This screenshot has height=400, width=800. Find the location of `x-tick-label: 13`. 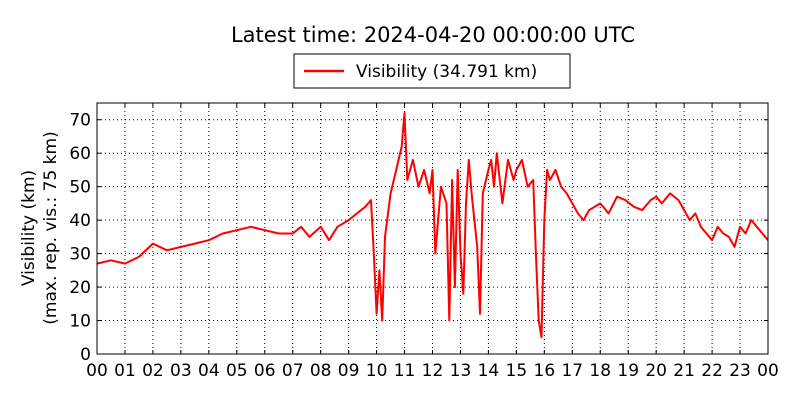

x-tick-label: 13 is located at coordinates (461, 371).